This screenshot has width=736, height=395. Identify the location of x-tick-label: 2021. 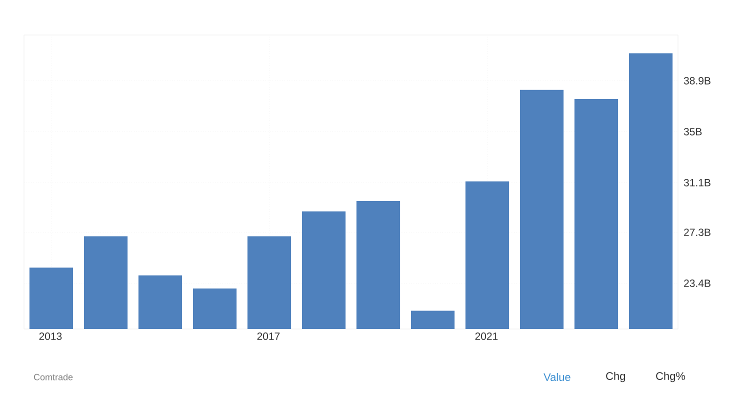
(486, 336).